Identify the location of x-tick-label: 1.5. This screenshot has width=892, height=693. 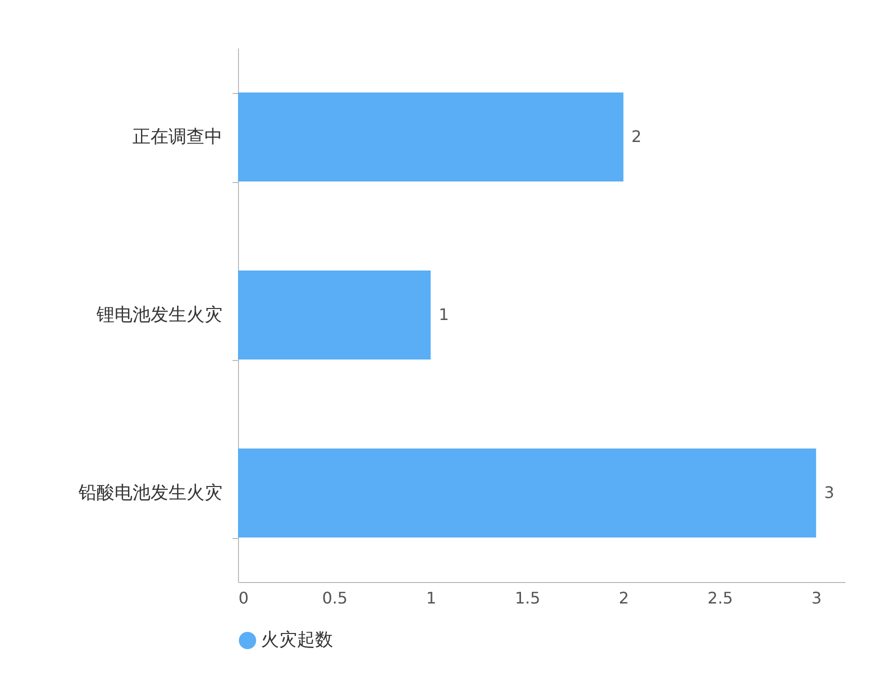
(527, 598).